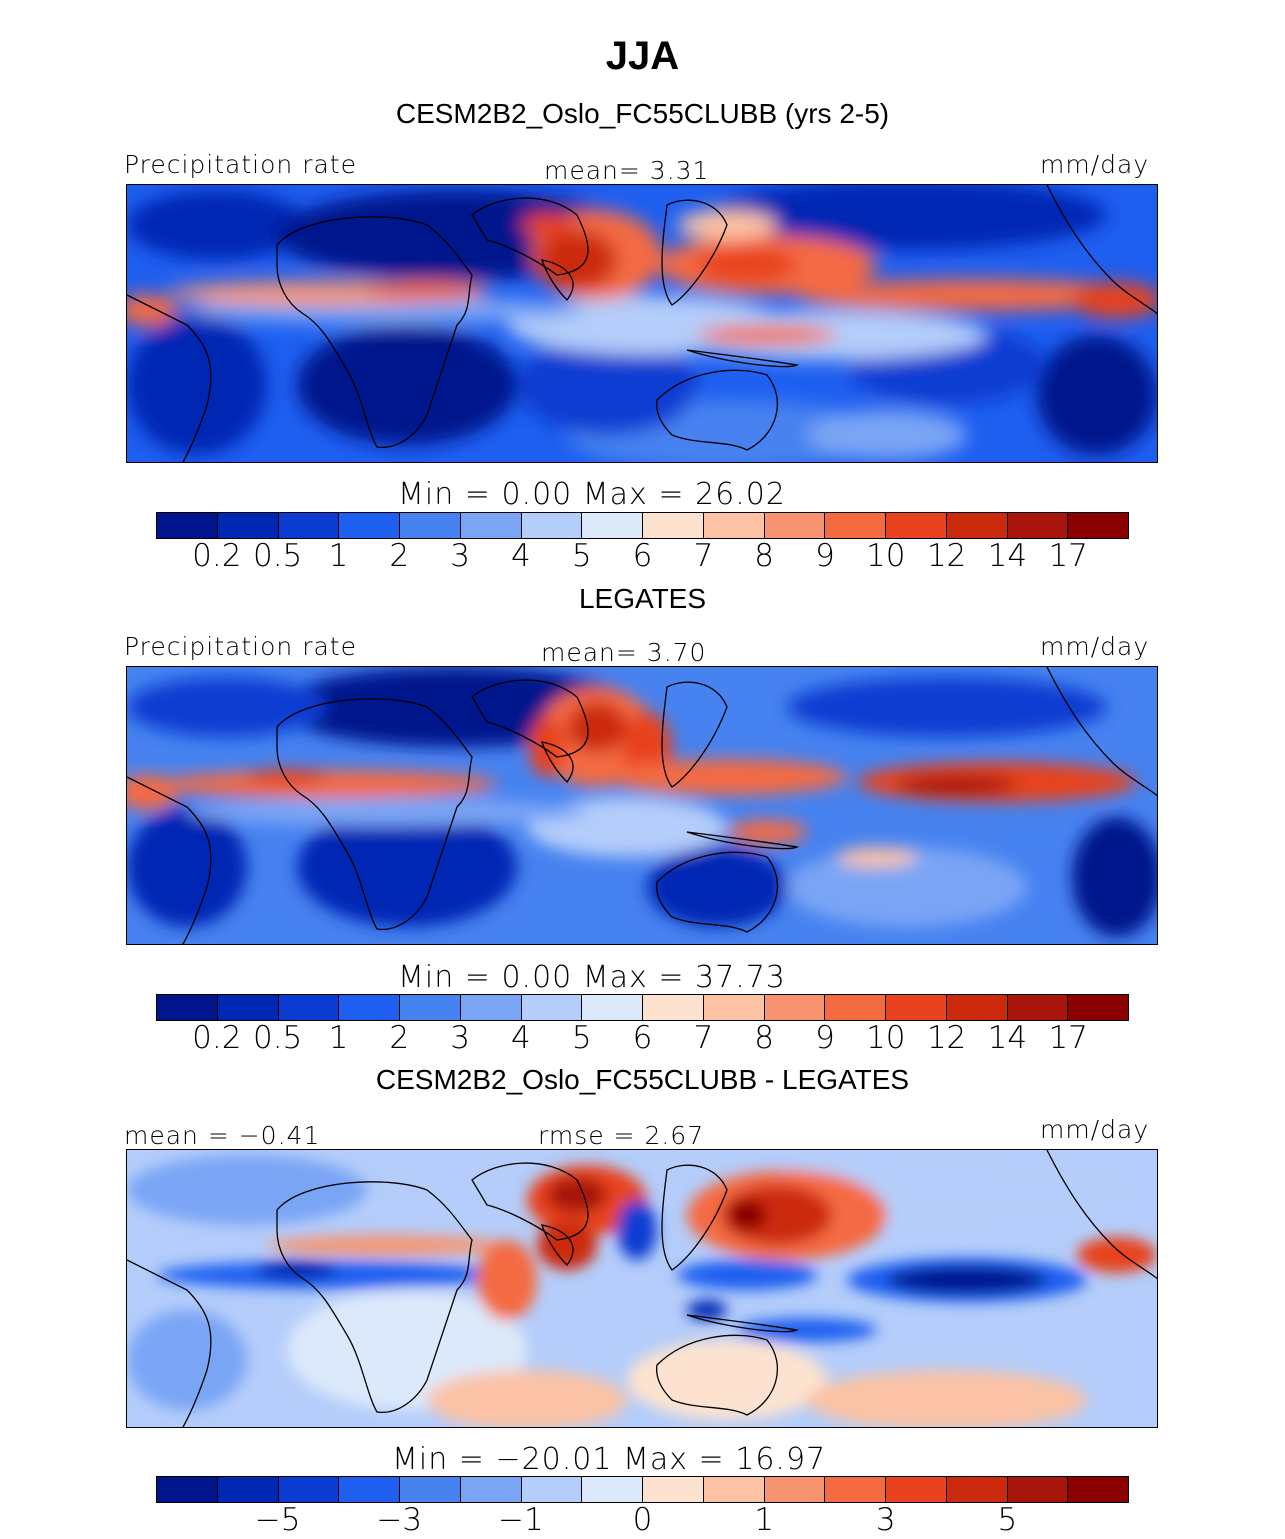 The width and height of the screenshot is (1285, 1539). What do you see at coordinates (592, 977) in the screenshot?
I see `panel-obs-minmax: Min = 0.00 Max = 37.73` at bounding box center [592, 977].